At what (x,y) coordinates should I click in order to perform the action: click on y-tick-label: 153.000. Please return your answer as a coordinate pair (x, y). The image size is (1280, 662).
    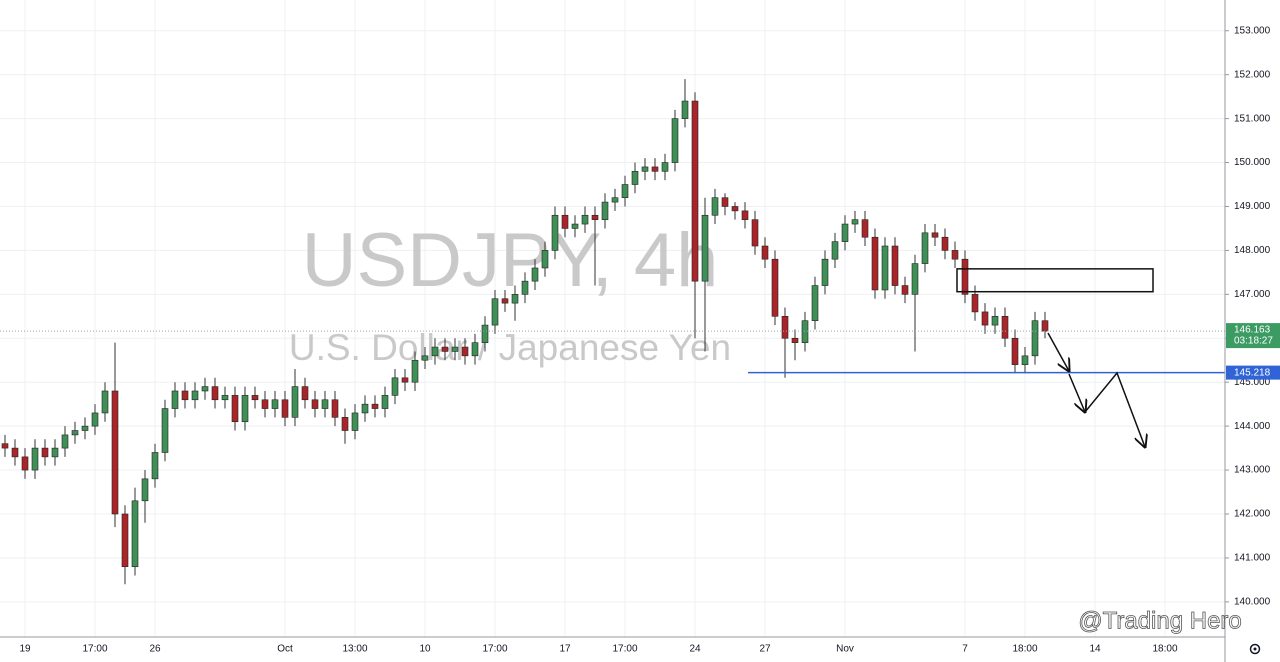
    Looking at the image, I should click on (1252, 30).